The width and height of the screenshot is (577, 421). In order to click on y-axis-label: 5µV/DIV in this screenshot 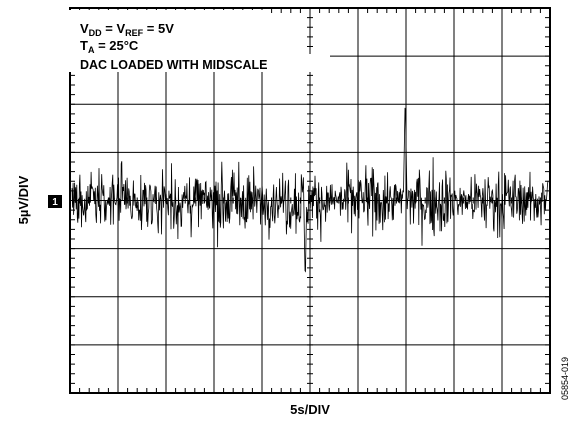, I will do `click(23, 199)`.